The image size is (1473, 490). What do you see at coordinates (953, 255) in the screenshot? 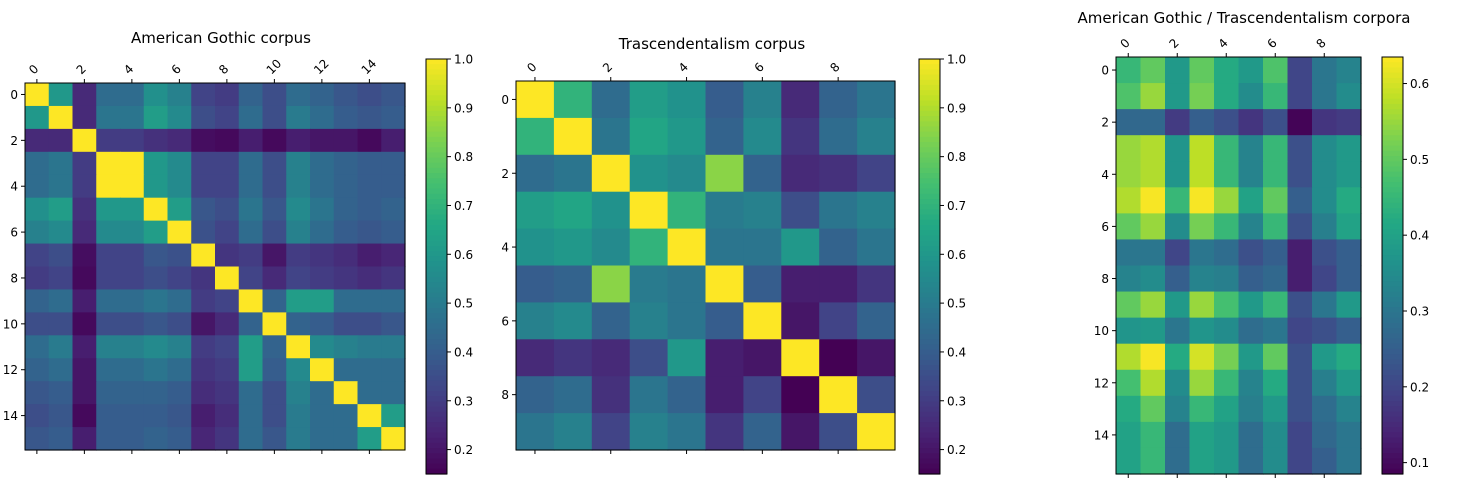
I see `colorbar-tick-labels: 0.2 0.3 0.4 0.5 0.6 0.7 0.8 0.9 1.0` at bounding box center [953, 255].